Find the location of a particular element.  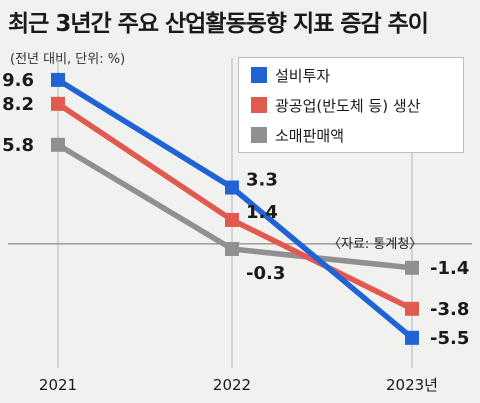

legend-swatch-industrial-production is located at coordinates (259, 105).